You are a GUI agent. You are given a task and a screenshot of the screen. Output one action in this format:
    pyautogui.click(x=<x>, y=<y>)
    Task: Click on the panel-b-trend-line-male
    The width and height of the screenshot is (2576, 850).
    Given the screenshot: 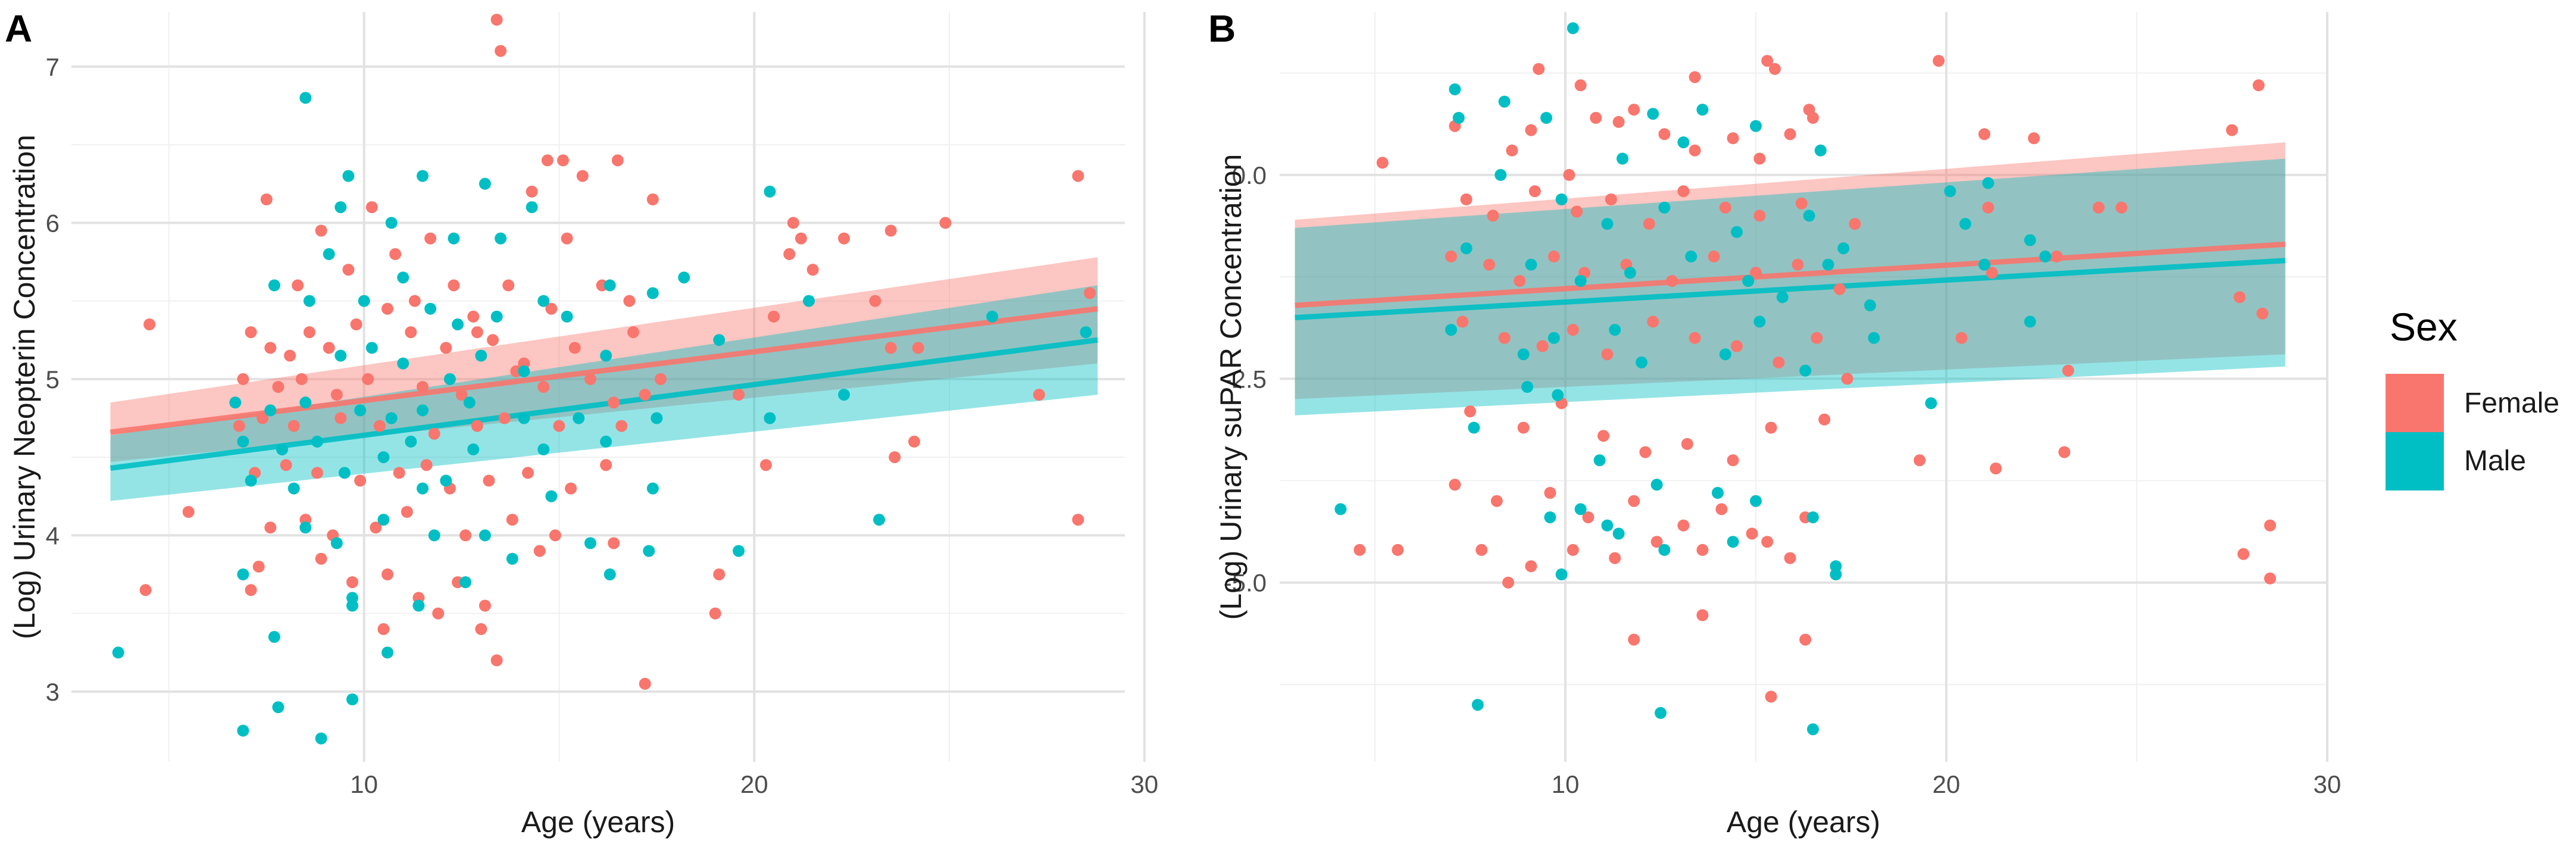 What is the action you would take?
    pyautogui.click(x=1790, y=289)
    